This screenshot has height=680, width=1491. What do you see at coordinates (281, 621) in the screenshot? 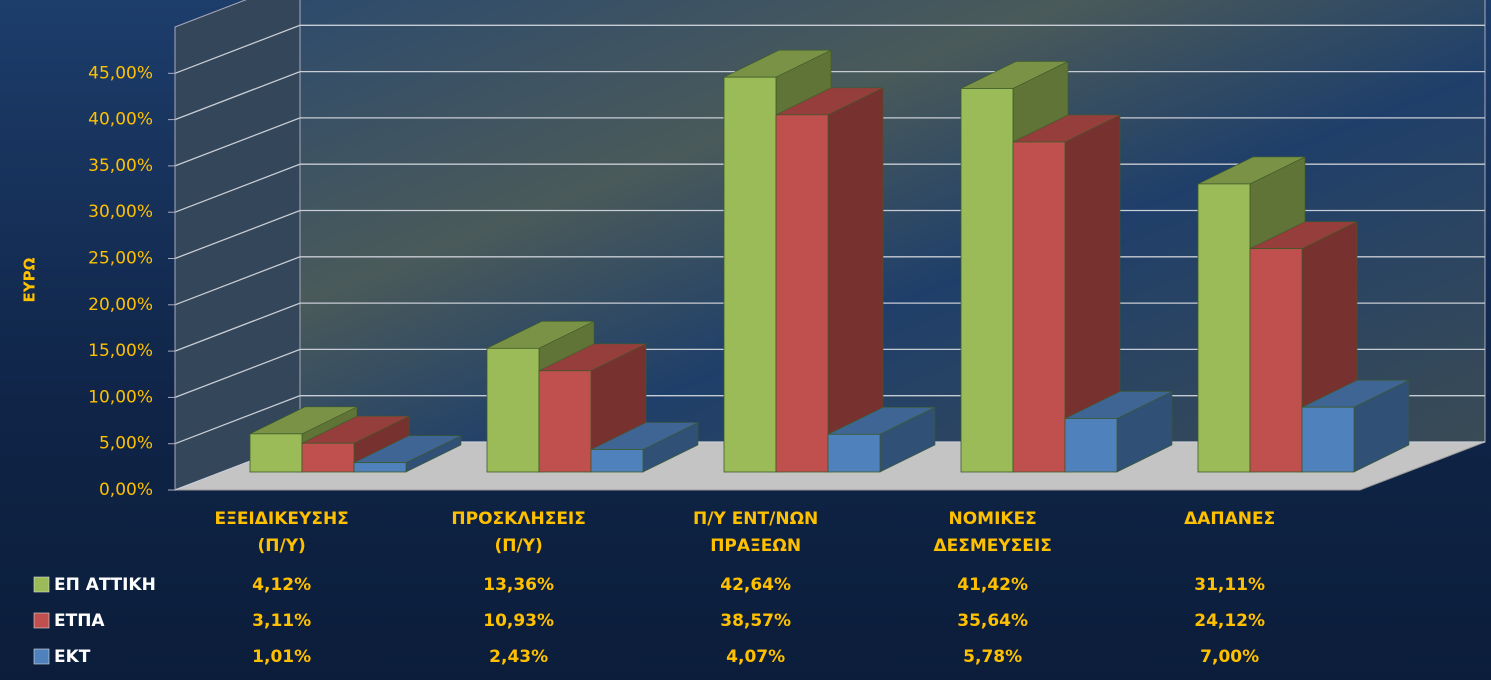
I see `data-label: 3,11%` at bounding box center [281, 621].